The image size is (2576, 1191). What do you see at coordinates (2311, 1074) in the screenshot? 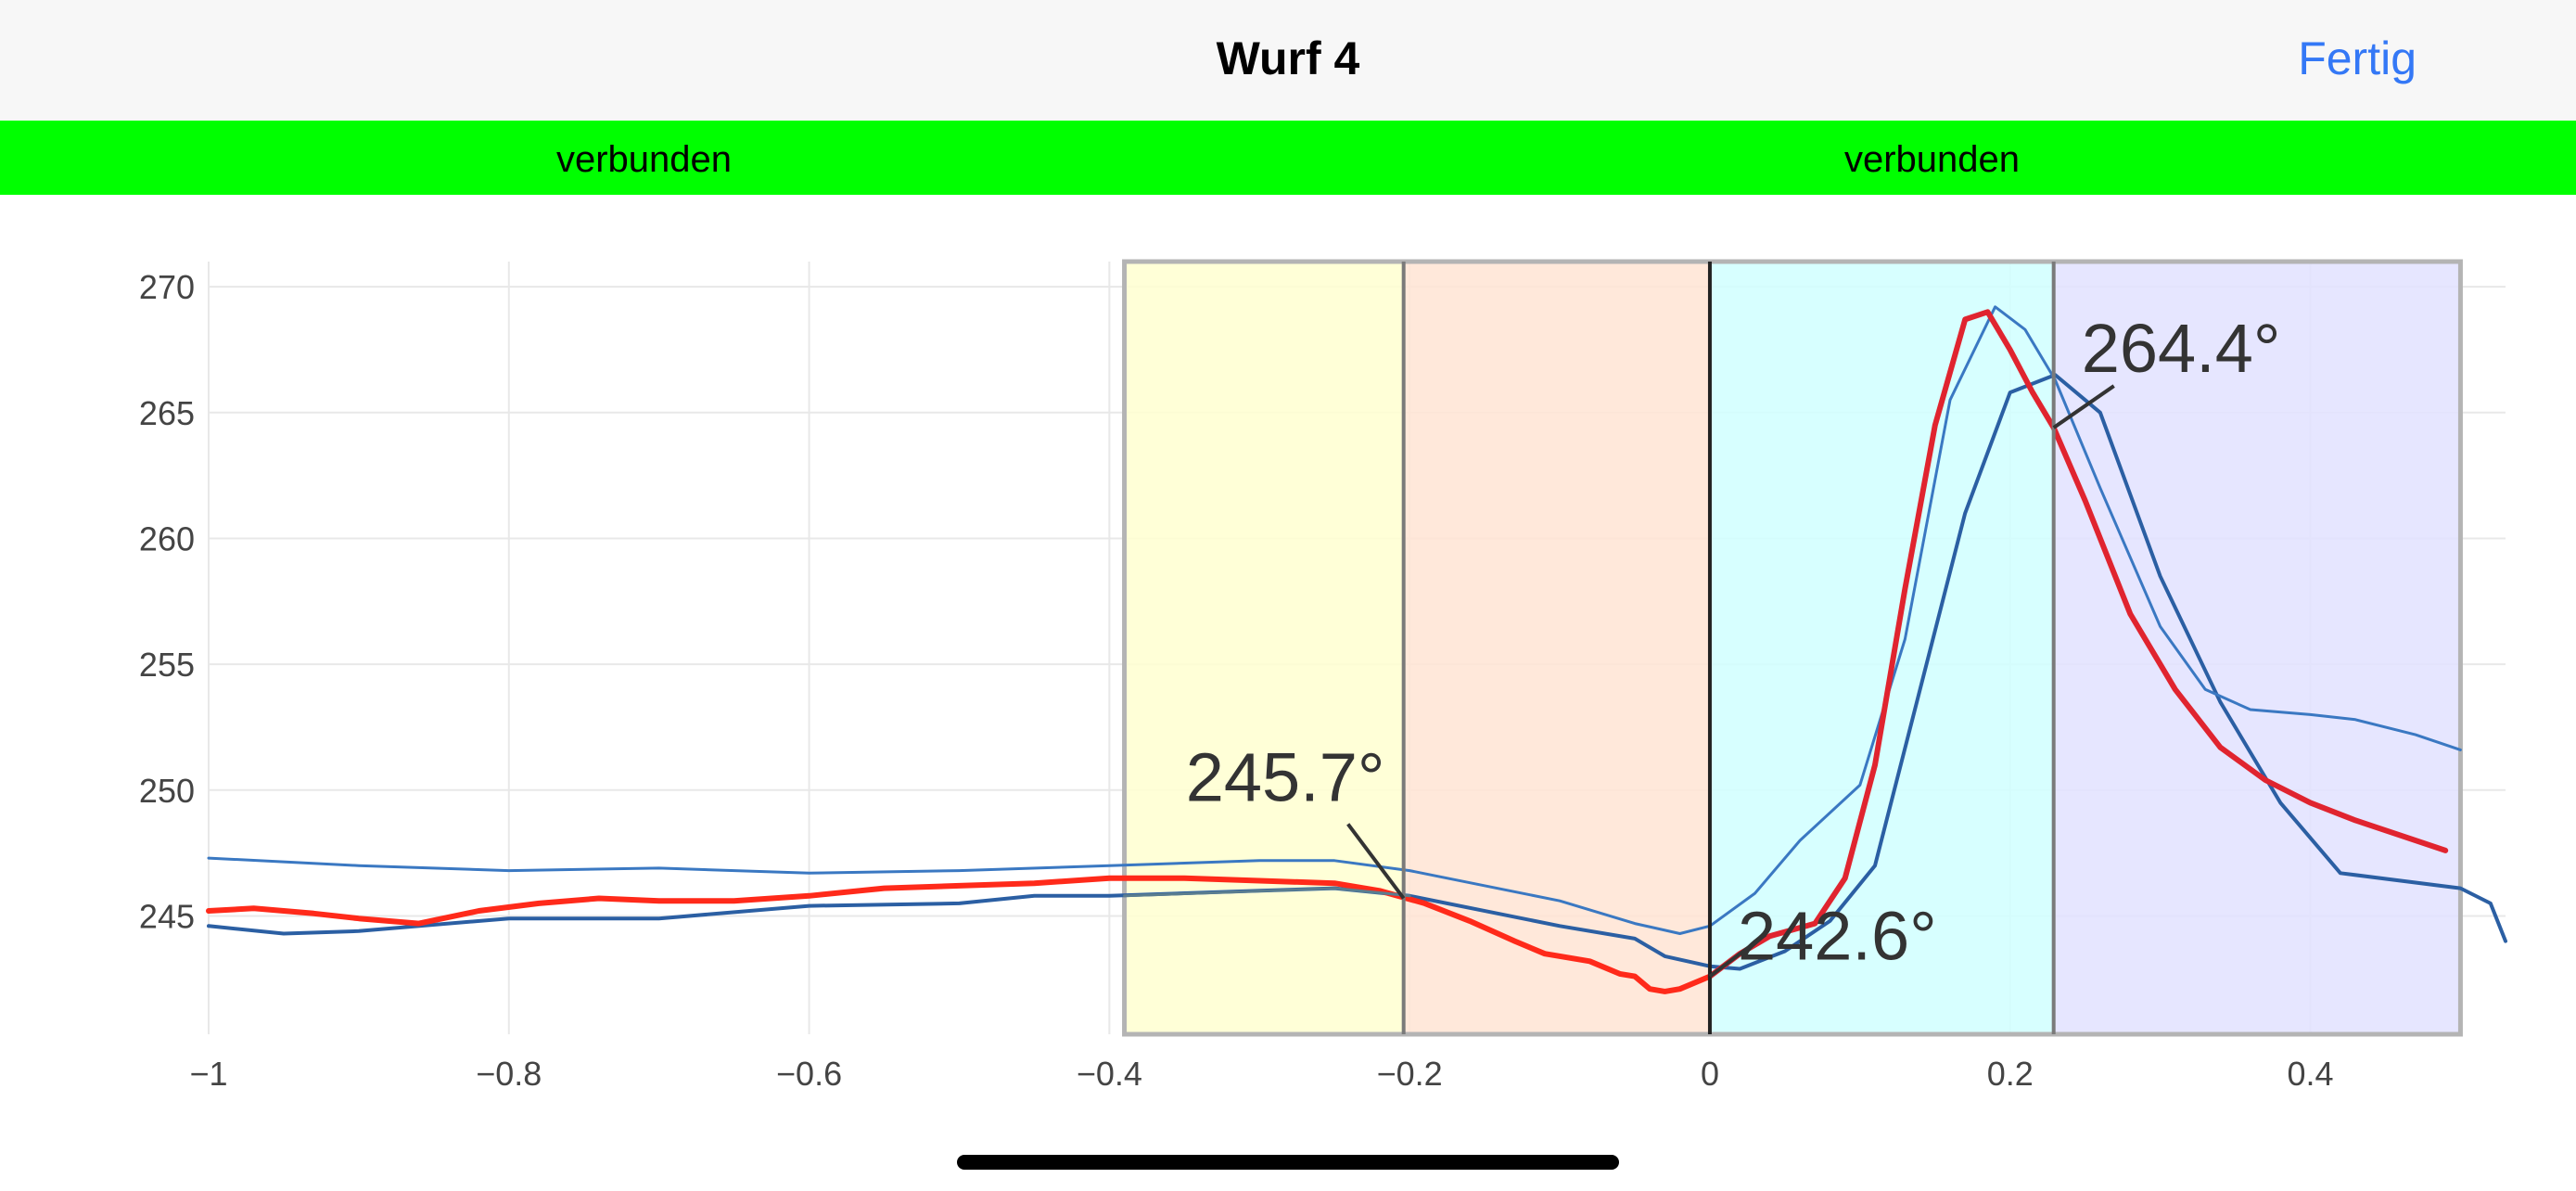
I see `x-tick-label: 0.4` at bounding box center [2311, 1074].